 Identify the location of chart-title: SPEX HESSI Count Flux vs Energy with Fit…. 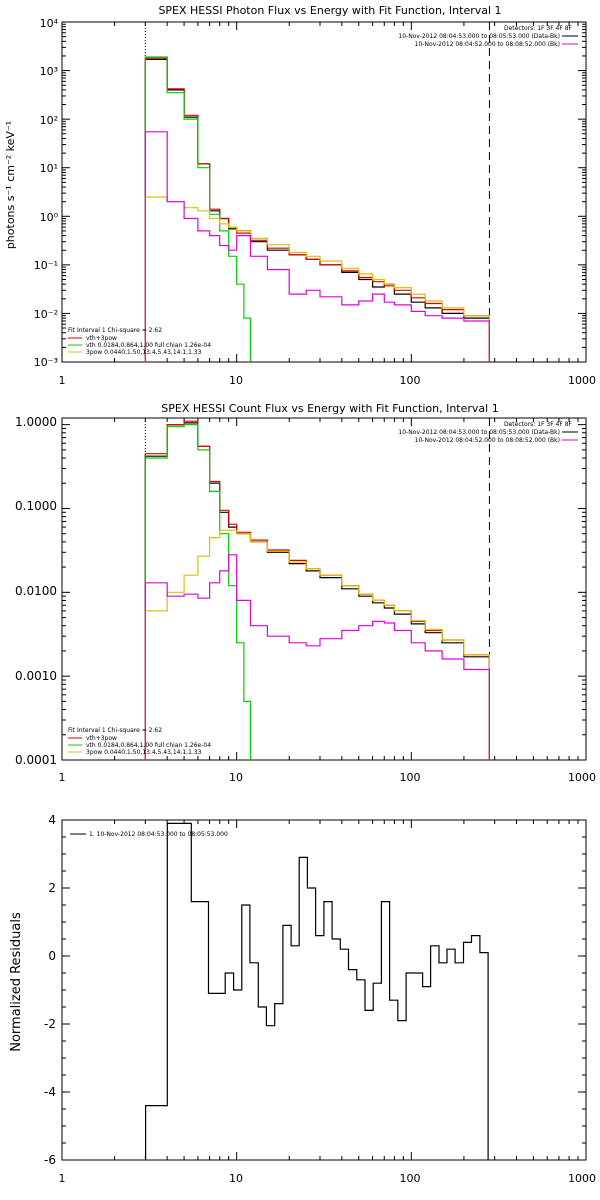
(329, 408).